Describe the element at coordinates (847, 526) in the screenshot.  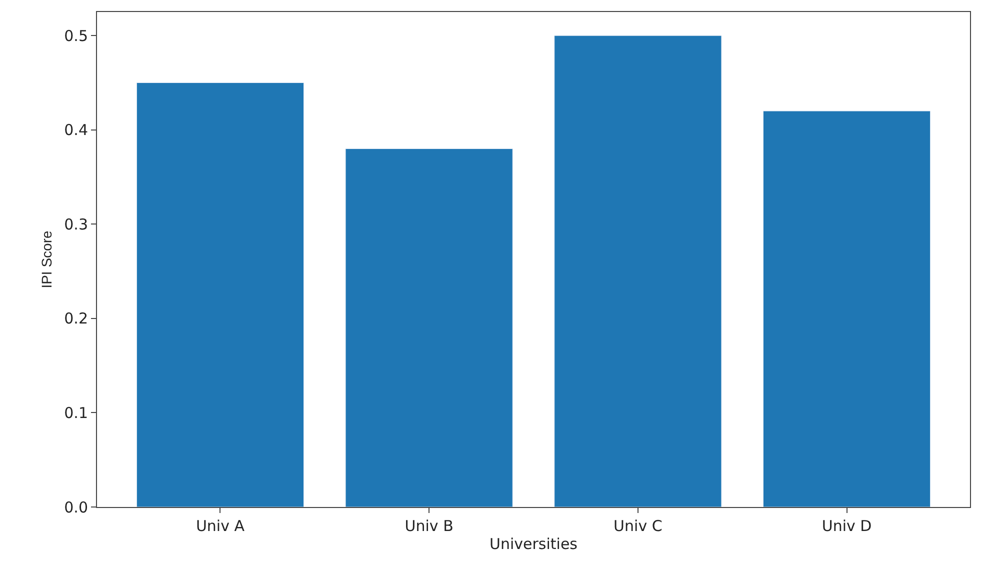
I see `x-tick-label: Univ D` at that location.